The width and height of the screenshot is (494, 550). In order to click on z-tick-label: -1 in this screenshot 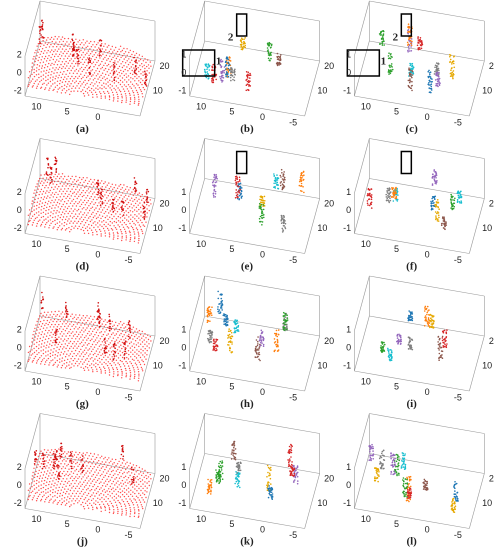, I will do `click(182, 366)`.